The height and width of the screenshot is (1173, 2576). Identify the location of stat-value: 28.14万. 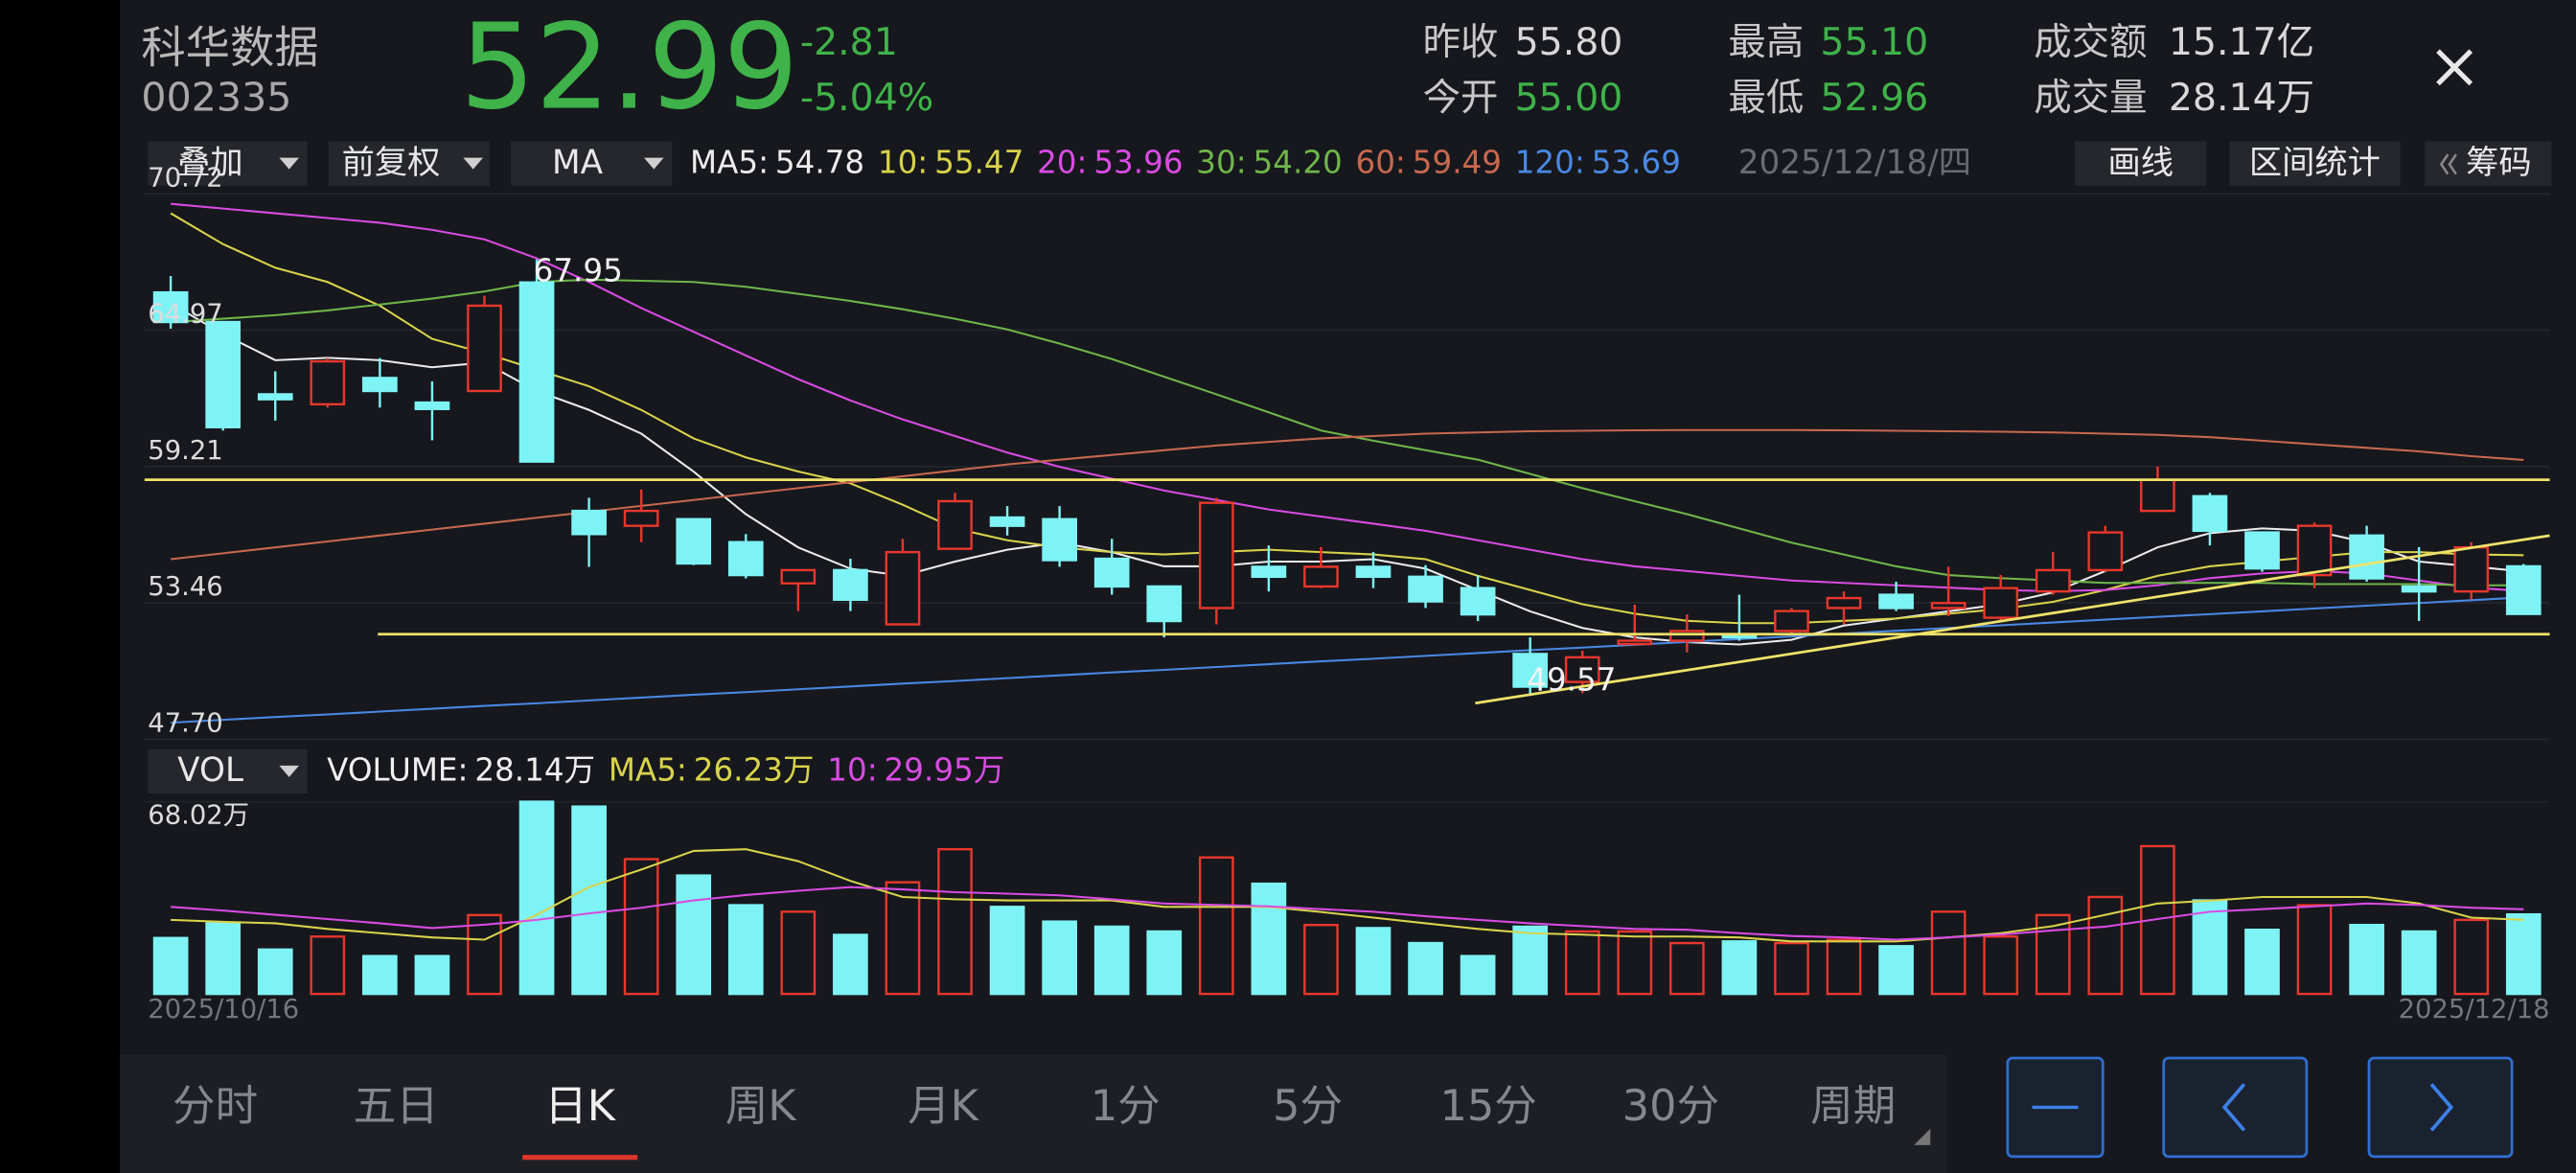
(2241, 98).